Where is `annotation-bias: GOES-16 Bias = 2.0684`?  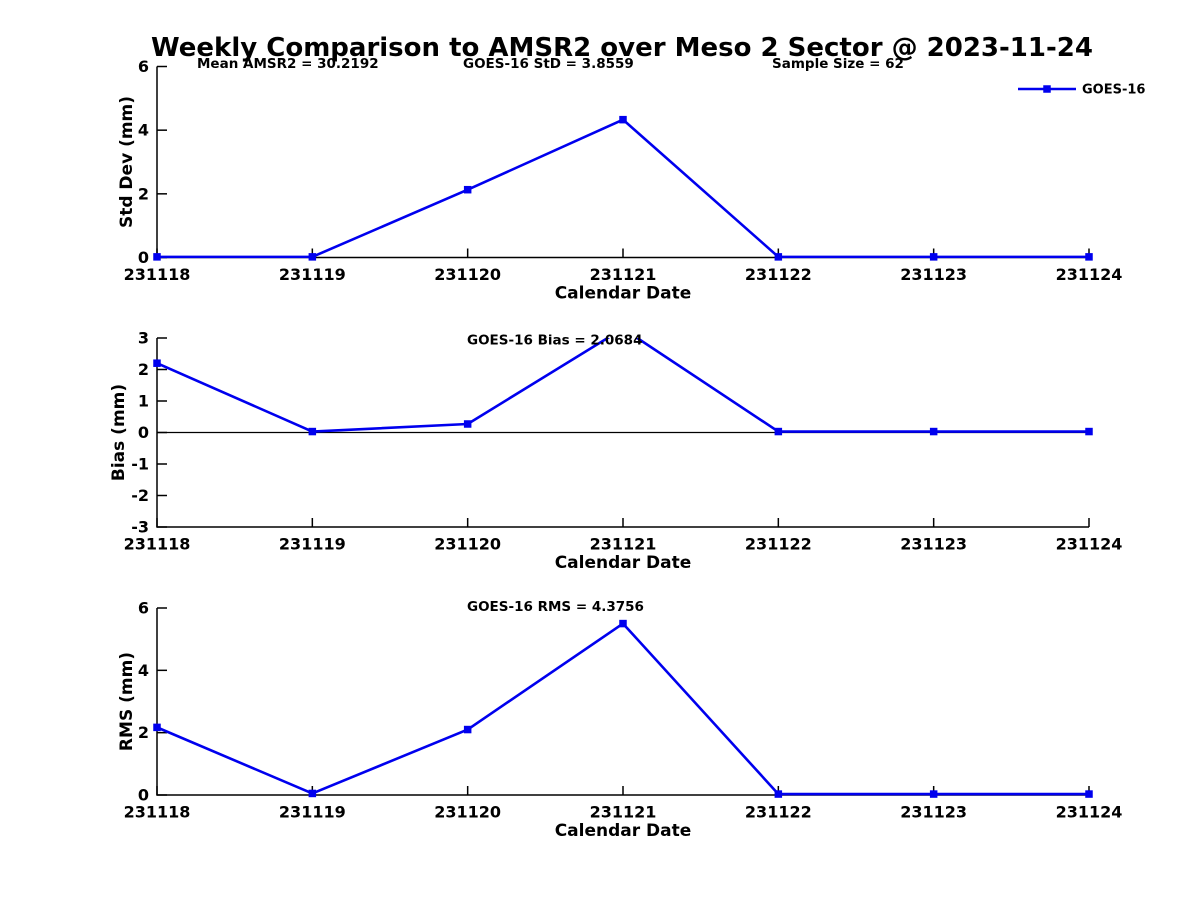
annotation-bias: GOES-16 Bias = 2.0684 is located at coordinates (554, 341).